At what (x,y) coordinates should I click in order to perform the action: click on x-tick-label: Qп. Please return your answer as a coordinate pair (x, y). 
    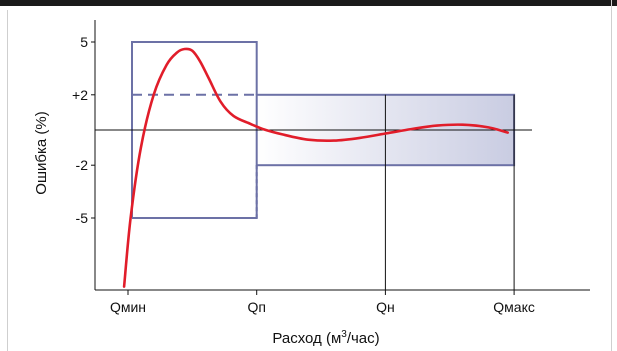
    Looking at the image, I should click on (256, 307).